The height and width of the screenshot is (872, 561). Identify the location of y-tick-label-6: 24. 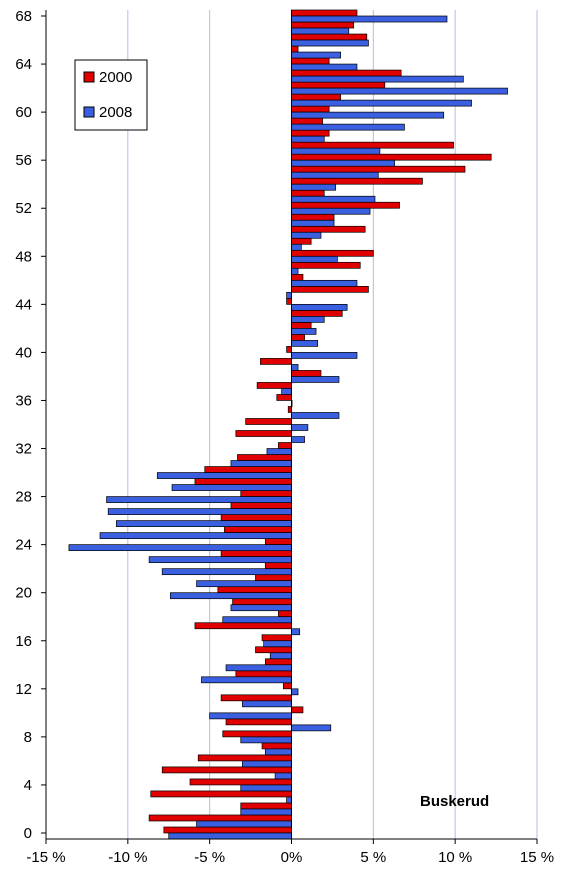
(23, 545).